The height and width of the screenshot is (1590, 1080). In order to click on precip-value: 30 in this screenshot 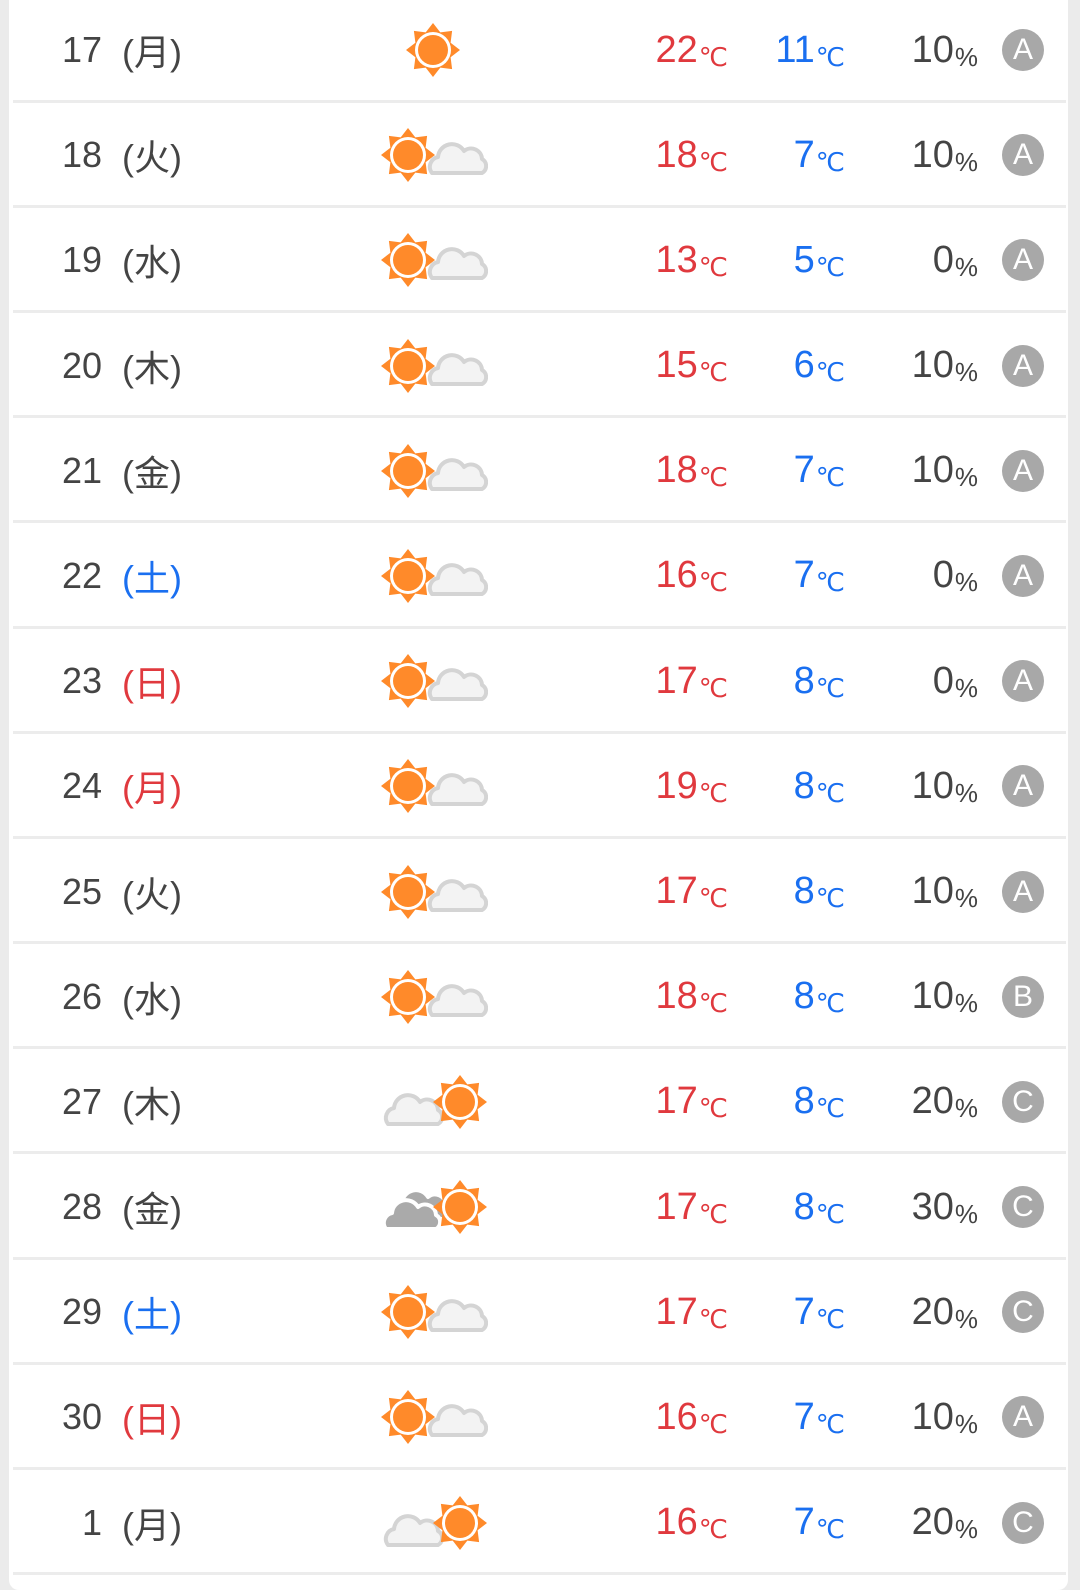, I will do `click(932, 1206)`.